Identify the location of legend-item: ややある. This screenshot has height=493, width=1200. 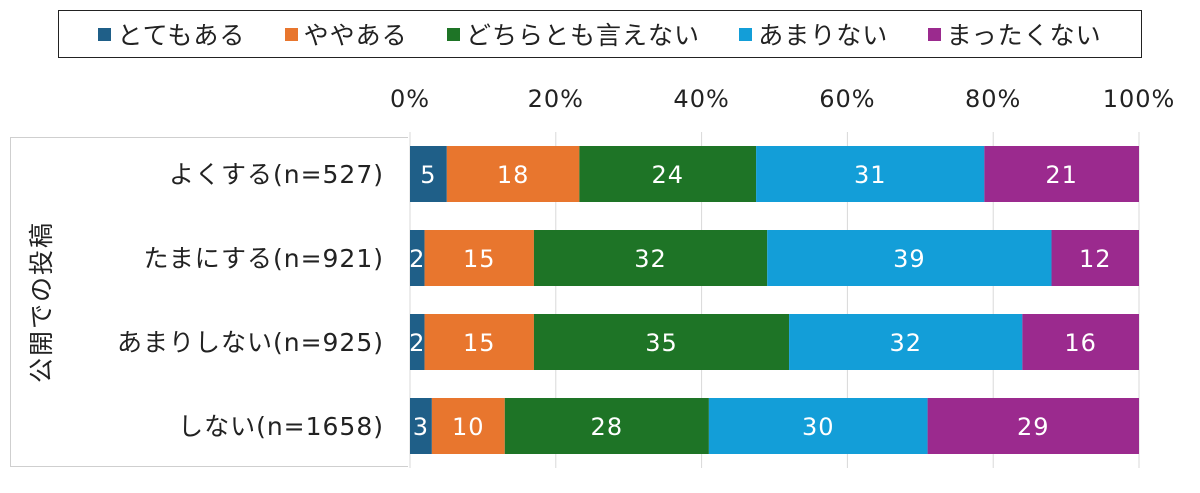
(346, 34).